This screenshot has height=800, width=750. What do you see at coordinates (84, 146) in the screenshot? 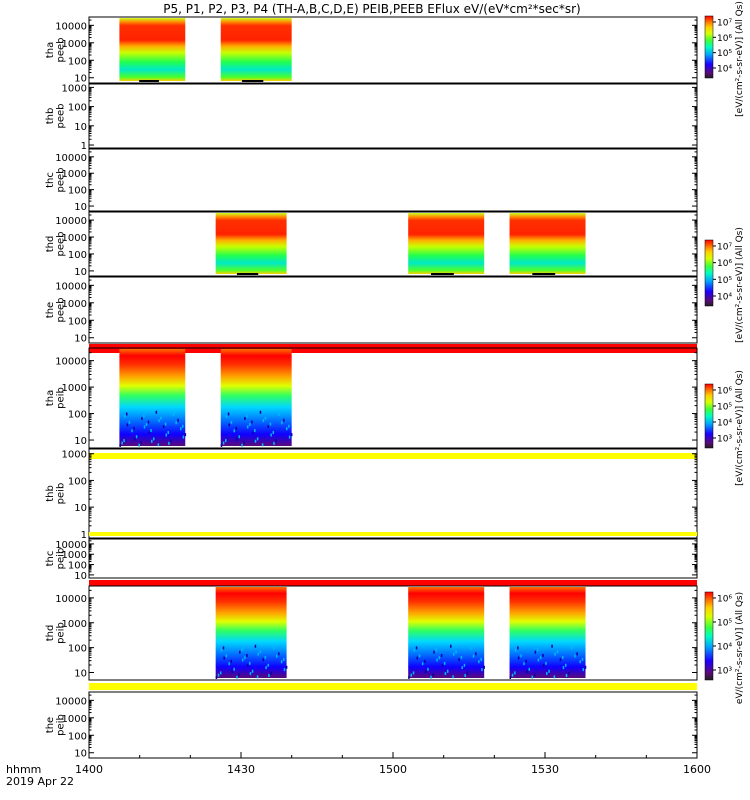
I see `y-tick-label: 1` at bounding box center [84, 146].